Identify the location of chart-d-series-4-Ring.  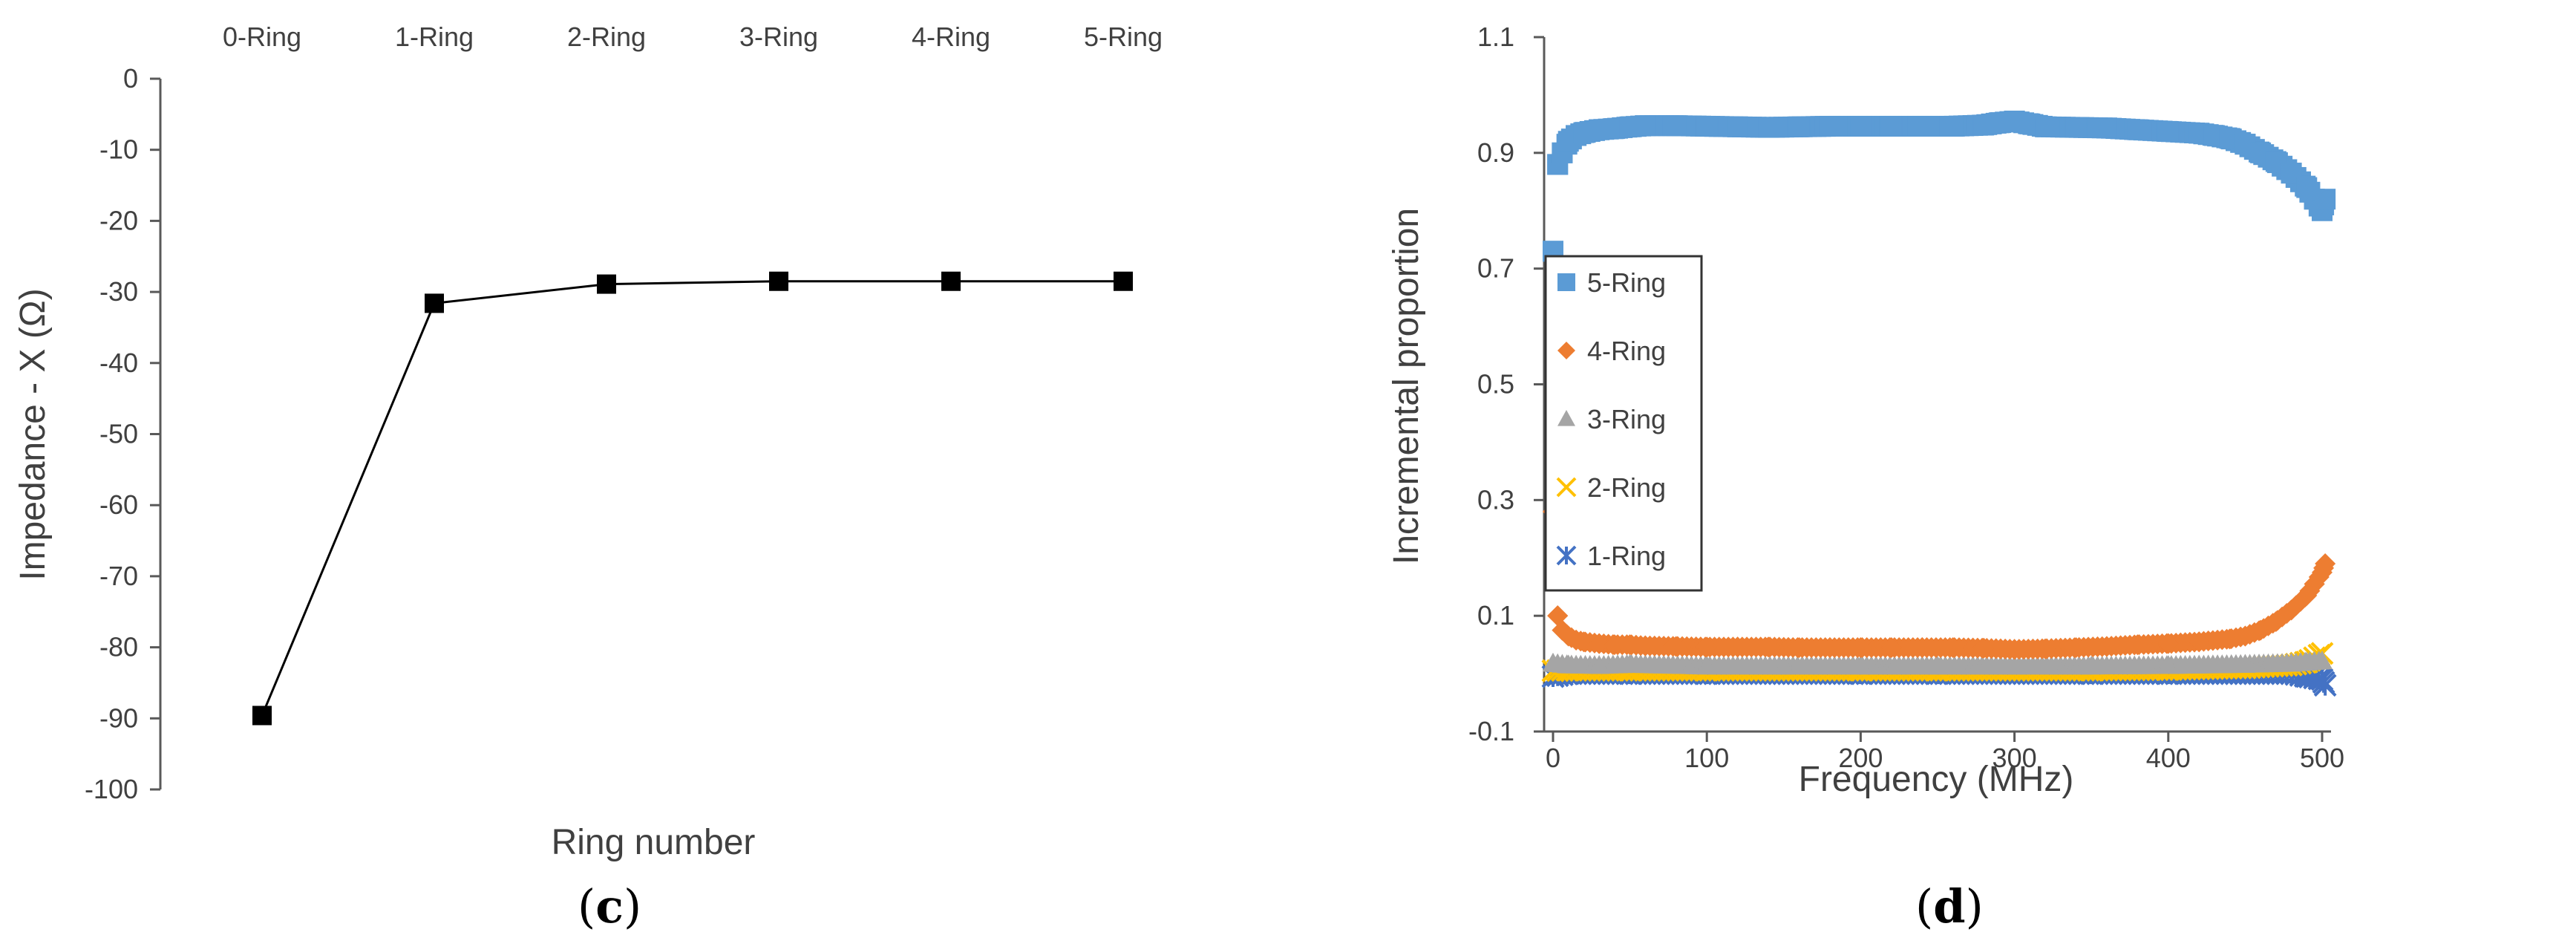
(1939, 580).